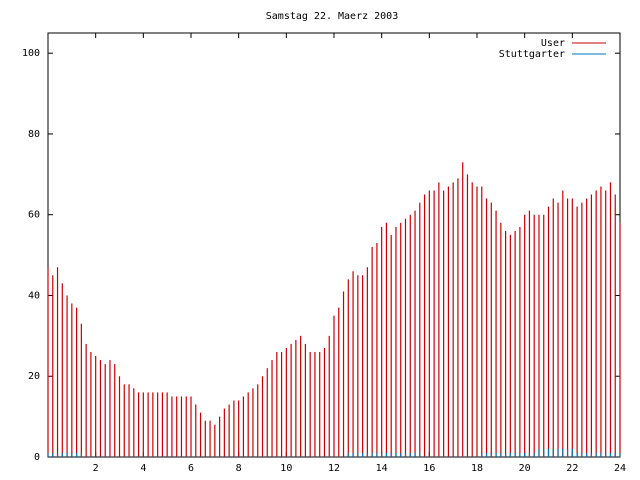 This screenshot has width=640, height=480. Describe the element at coordinates (34, 295) in the screenshot. I see `y-tick-label: 40` at that location.